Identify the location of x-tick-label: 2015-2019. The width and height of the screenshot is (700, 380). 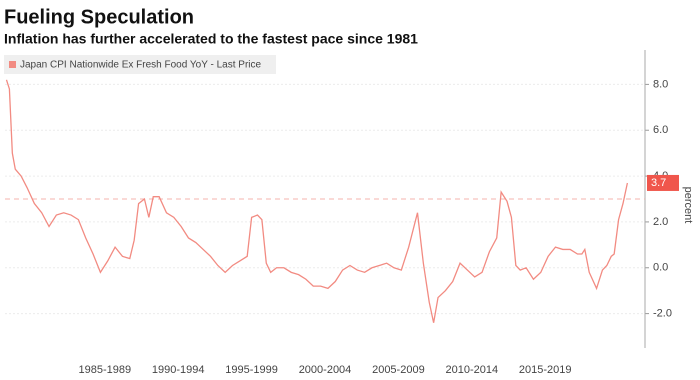
(545, 370).